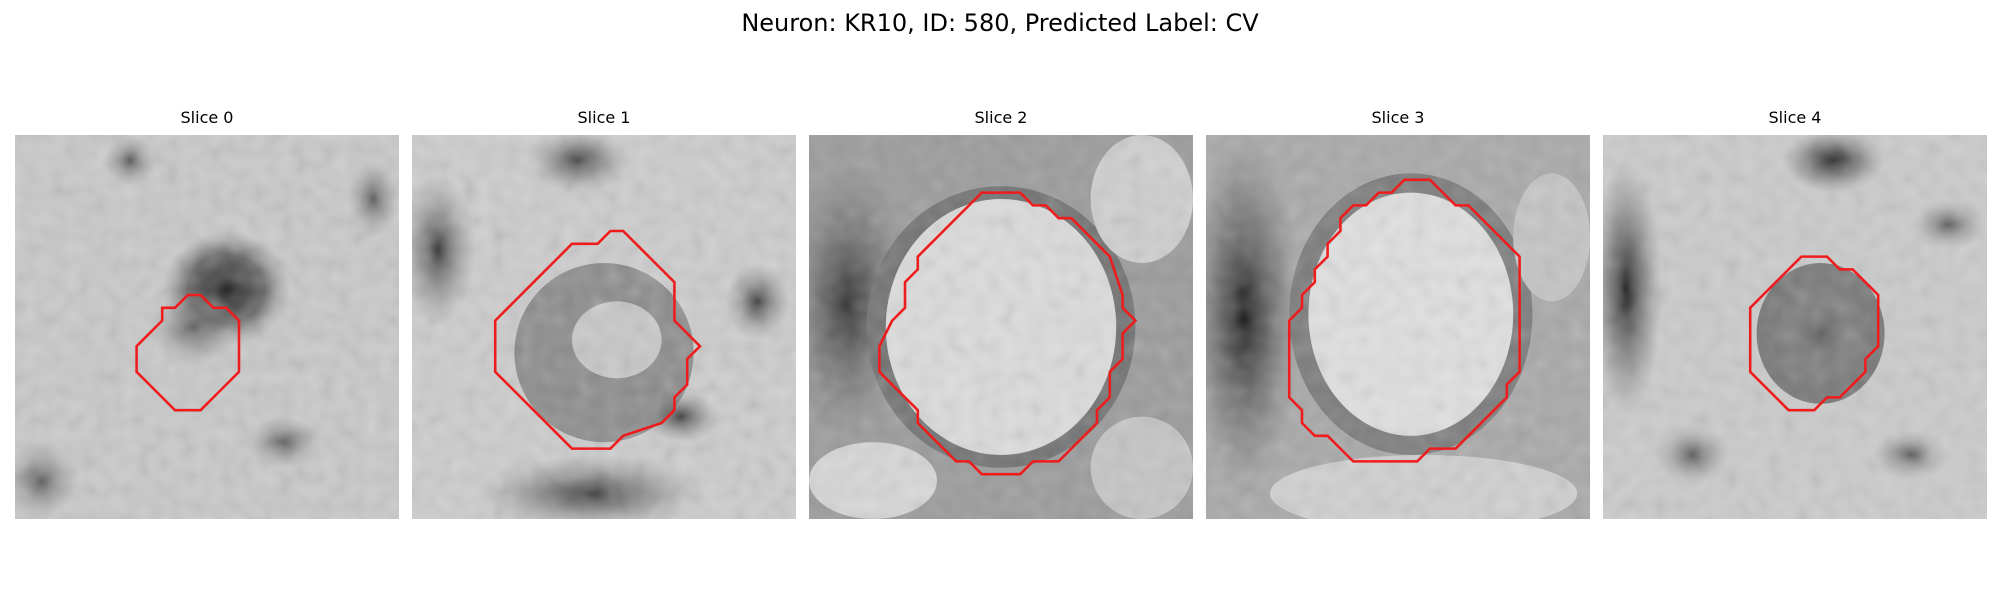  I want to click on slice-title-2: Slice 2, so click(1001, 117).